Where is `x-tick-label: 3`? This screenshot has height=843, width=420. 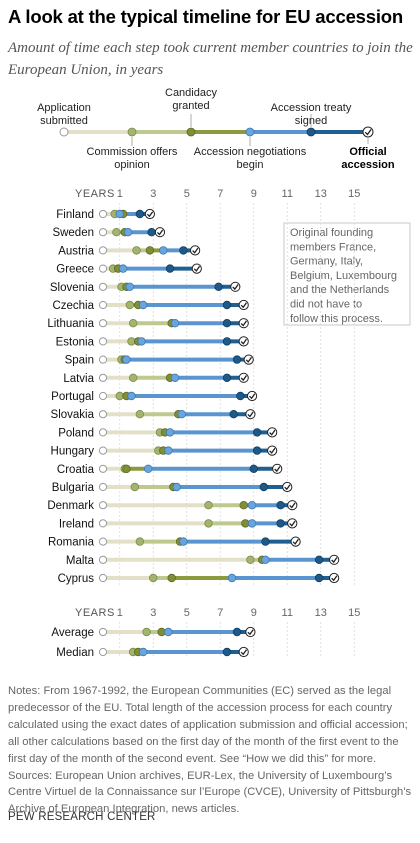
x-tick-label: 3 is located at coordinates (153, 613).